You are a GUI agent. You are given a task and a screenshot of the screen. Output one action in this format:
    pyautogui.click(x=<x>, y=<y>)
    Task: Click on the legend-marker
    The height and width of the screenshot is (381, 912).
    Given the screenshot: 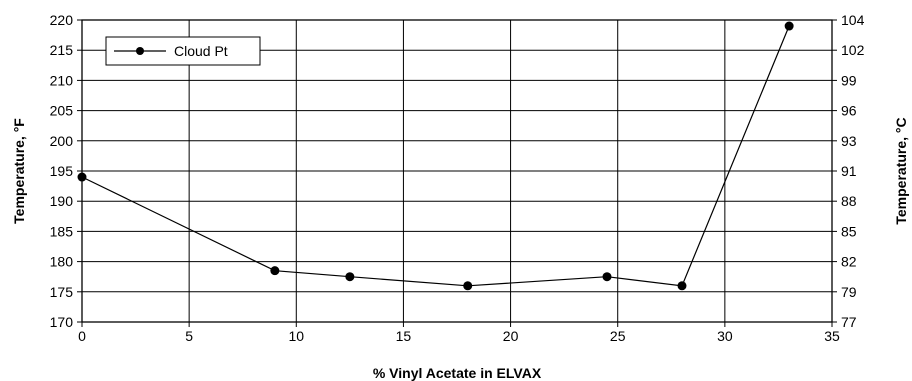 What is the action you would take?
    pyautogui.click(x=140, y=51)
    